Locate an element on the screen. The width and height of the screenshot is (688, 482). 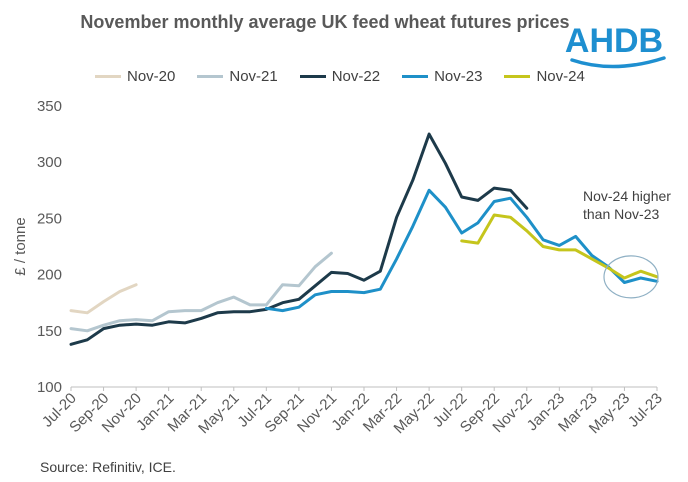
legend-item-nov-20: Nov-20 is located at coordinates (135, 76).